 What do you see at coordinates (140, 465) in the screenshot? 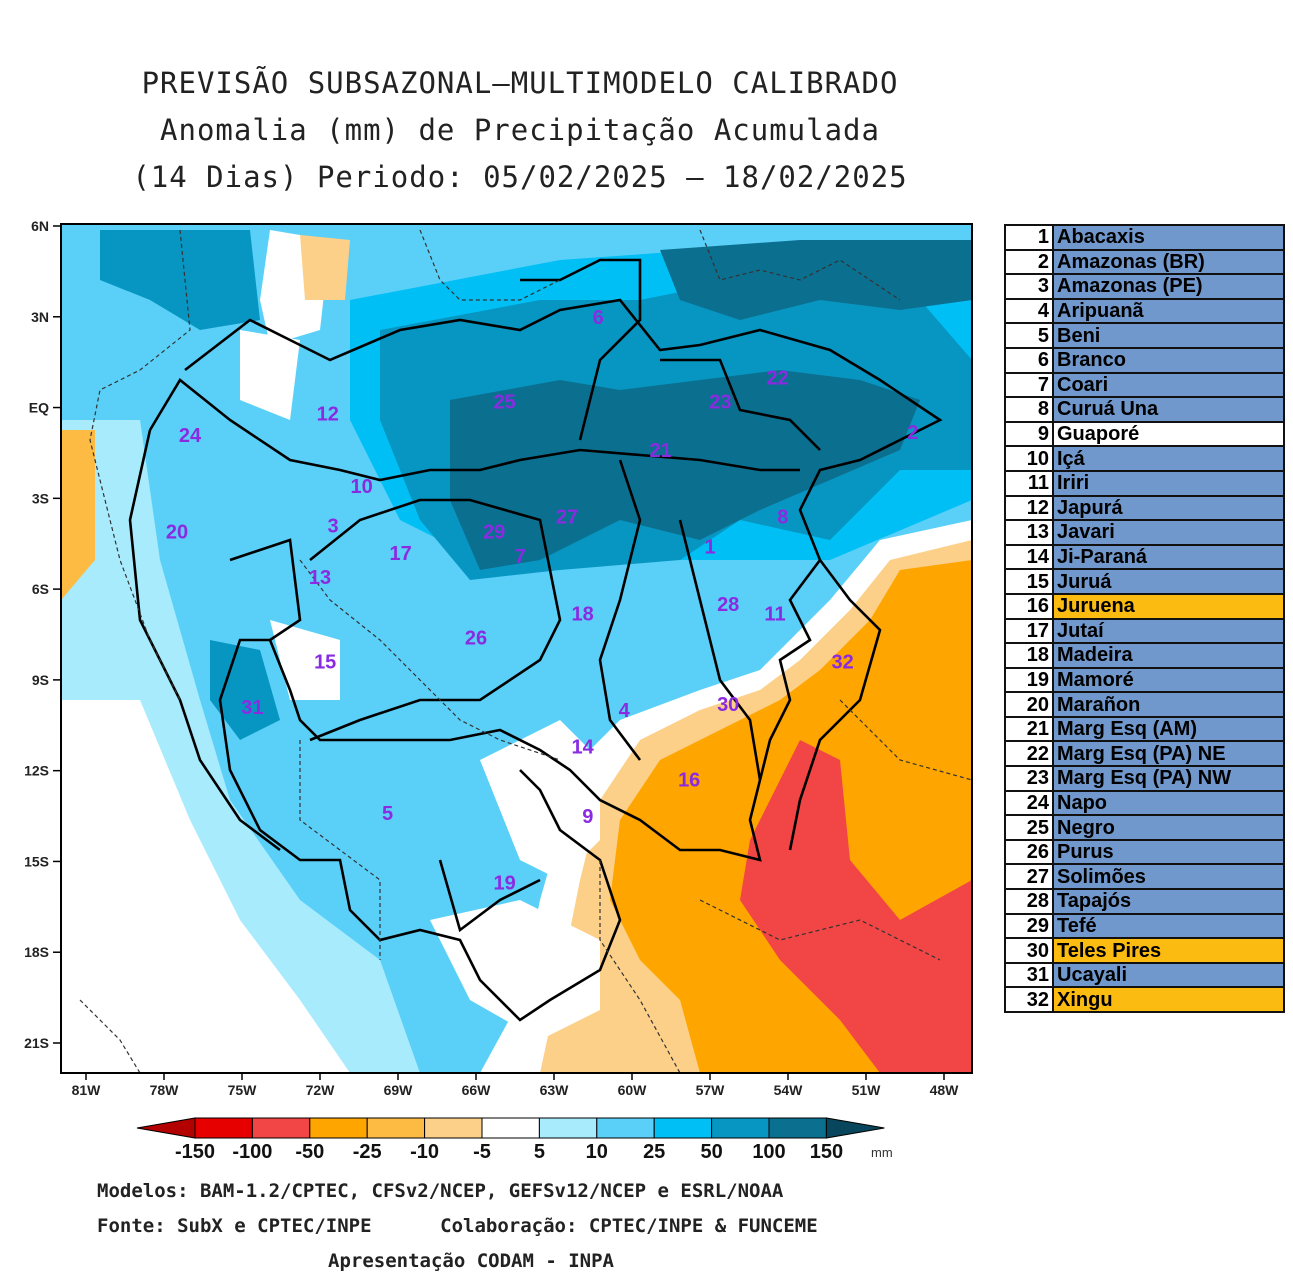
I see `border-west` at bounding box center [140, 465].